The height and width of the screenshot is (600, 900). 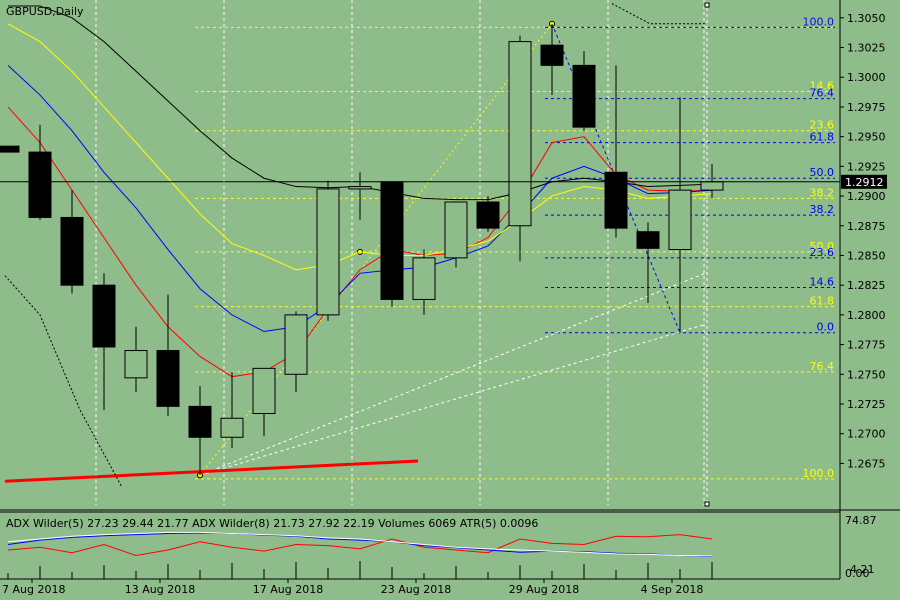 What do you see at coordinates (452, 399) in the screenshot?
I see `fan-line-lower` at bounding box center [452, 399].